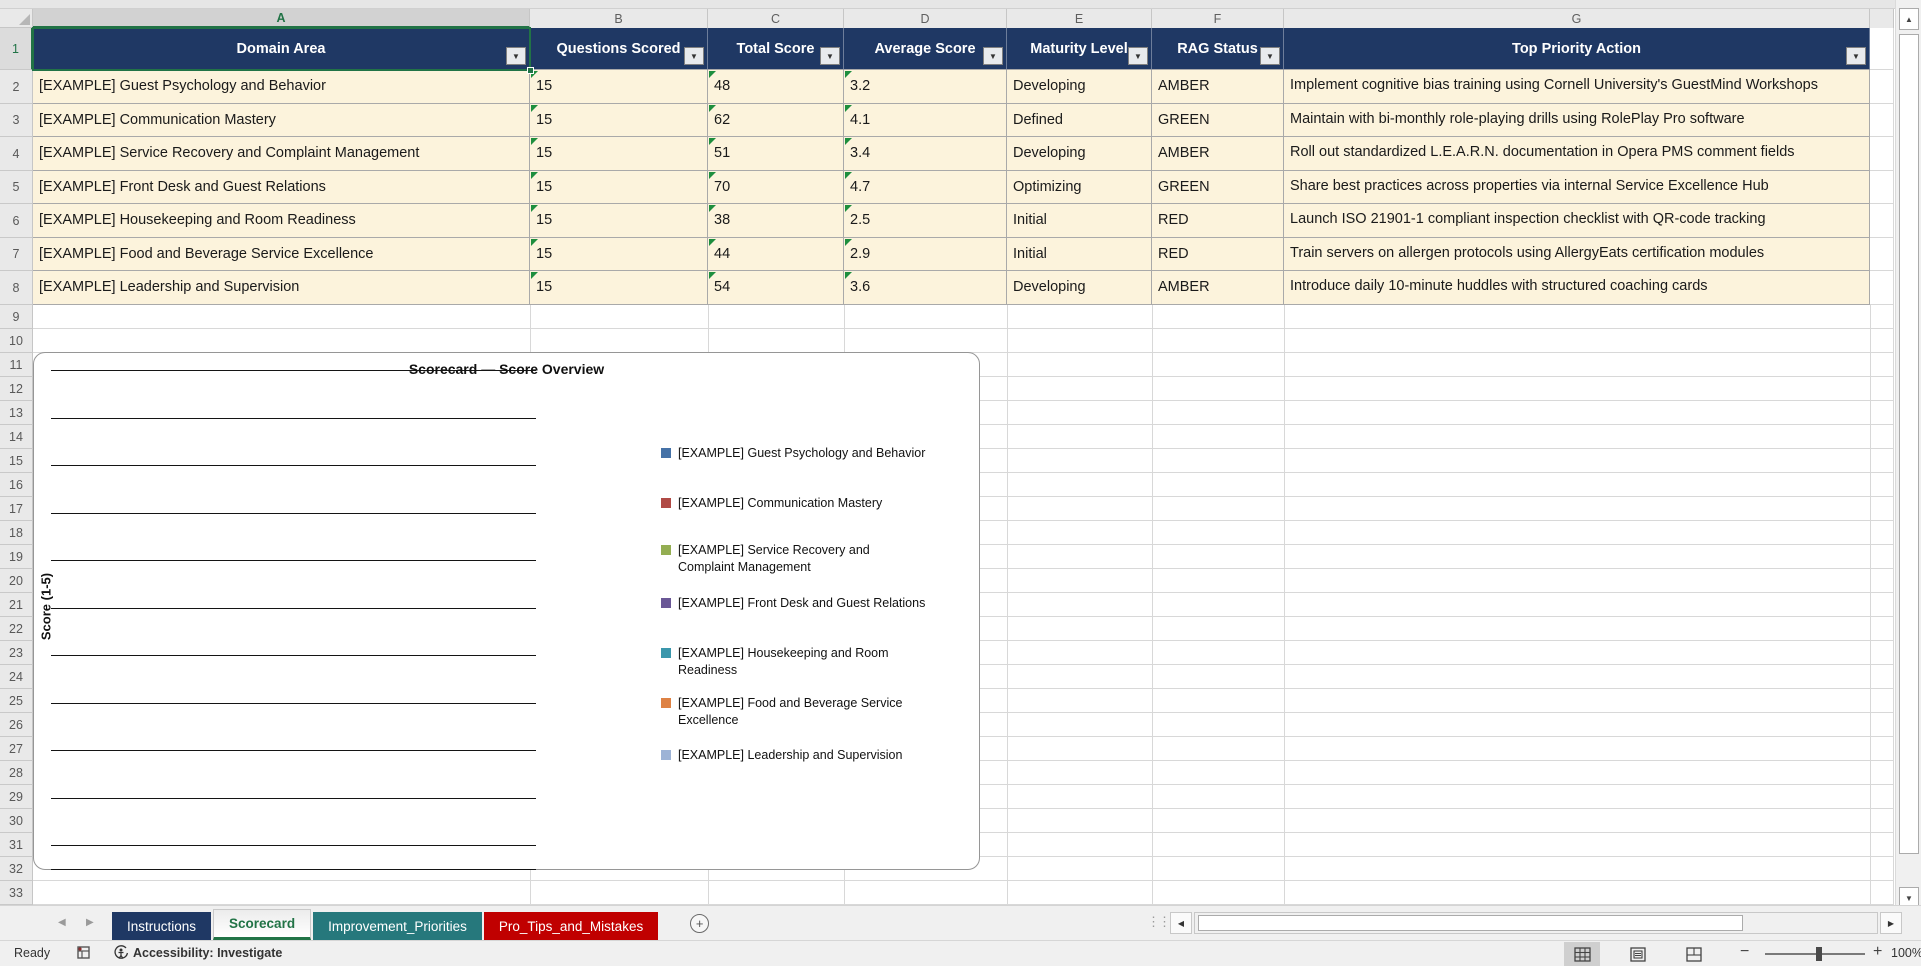  Describe the element at coordinates (16, 557) in the screenshot. I see `row-header-19: 19` at that location.